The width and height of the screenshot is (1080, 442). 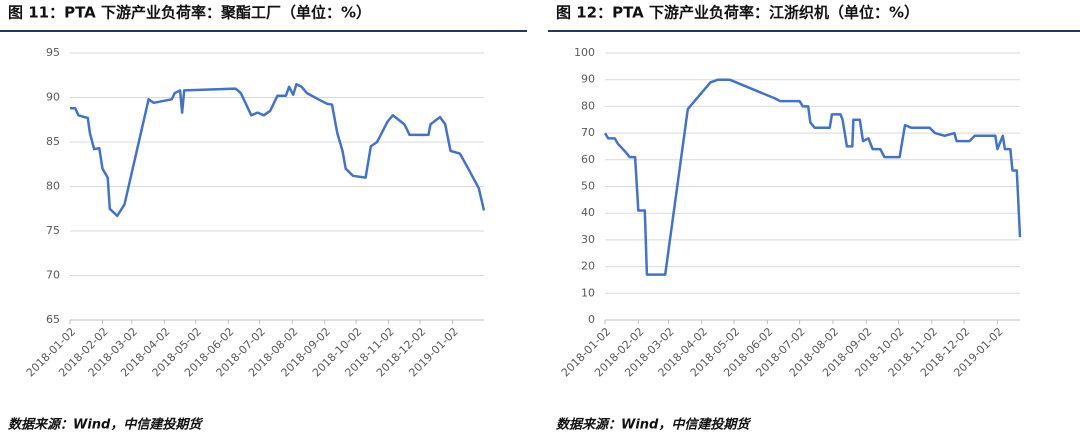 What do you see at coordinates (53, 141) in the screenshot?
I see `y-tick-label: 85` at bounding box center [53, 141].